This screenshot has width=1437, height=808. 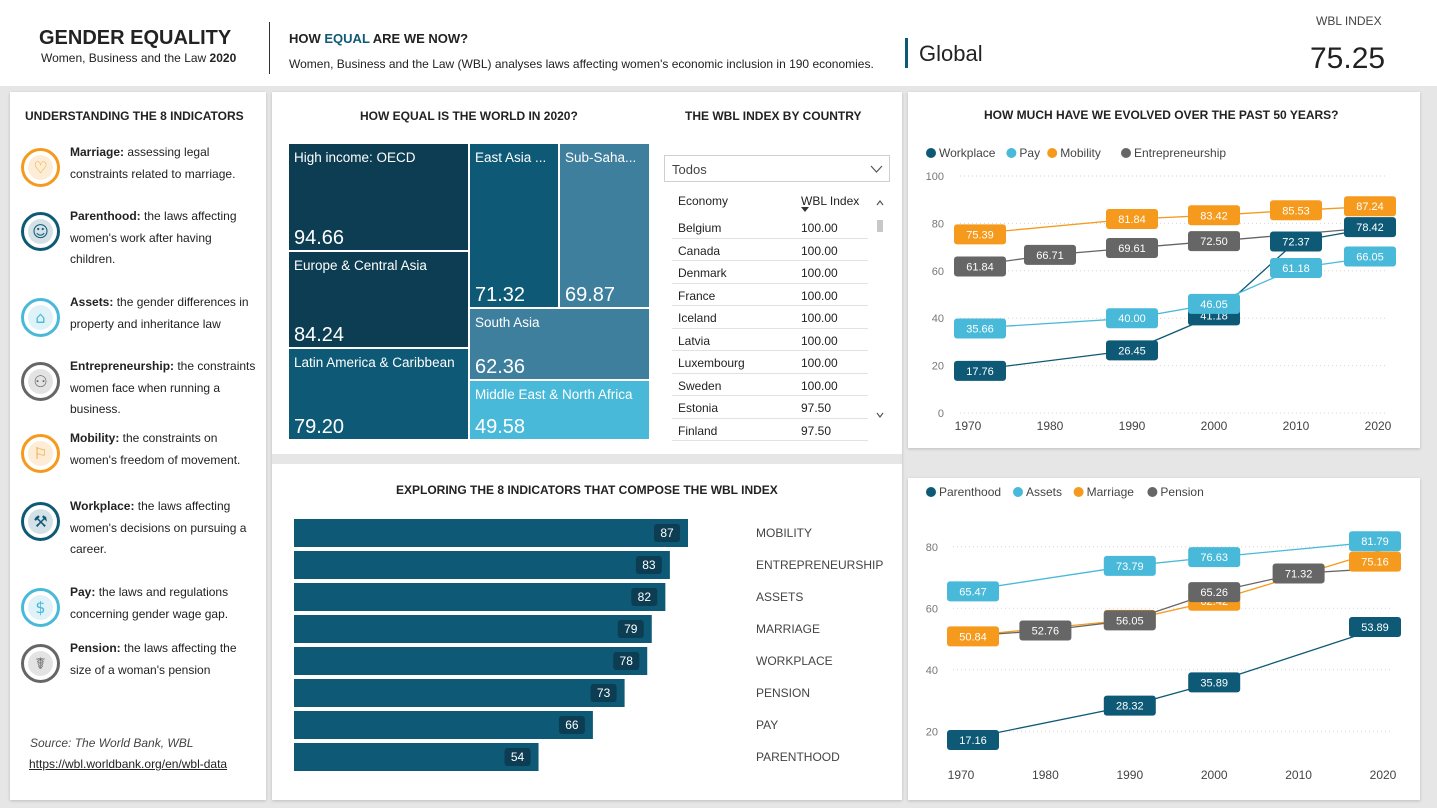 I want to click on treemap-cell: Middle East & North Africa 49.58, so click(x=559, y=410).